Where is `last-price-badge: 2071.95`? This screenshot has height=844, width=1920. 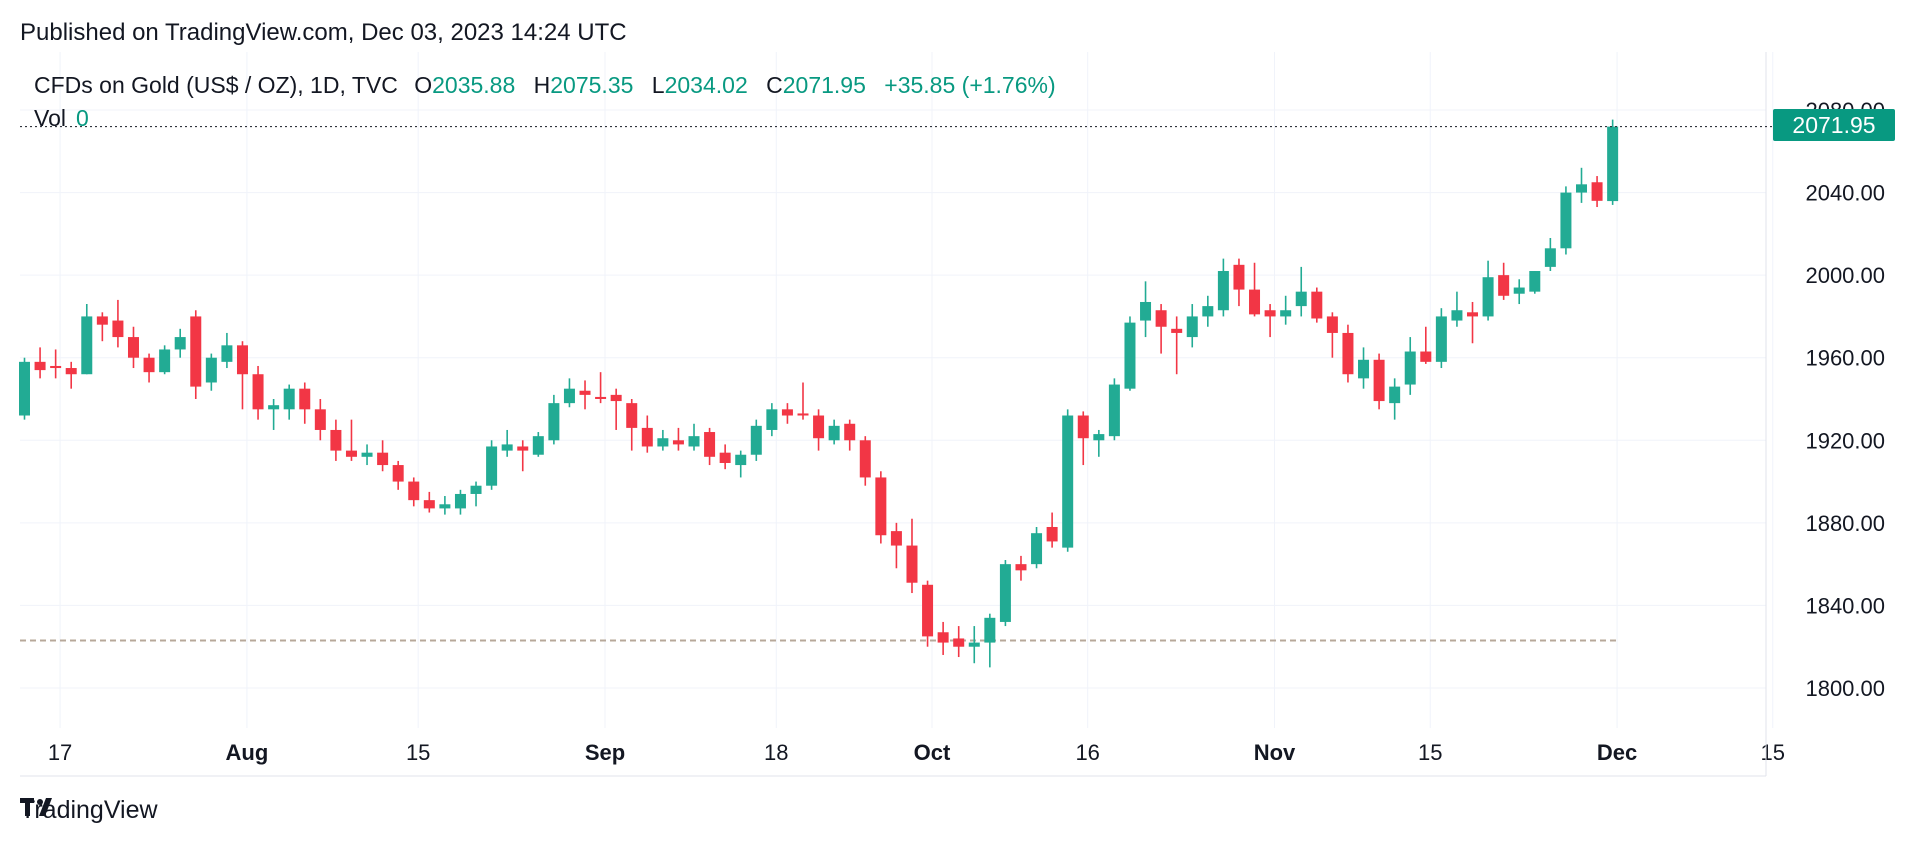
last-price-badge: 2071.95 is located at coordinates (1834, 125).